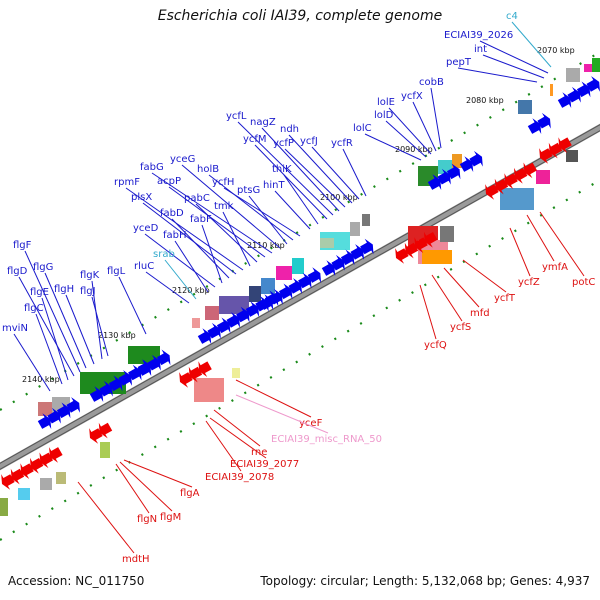 Image resolution: width=600 pixels, height=600 pixels. I want to click on gene-label-flgl: flgL, so click(116, 271).